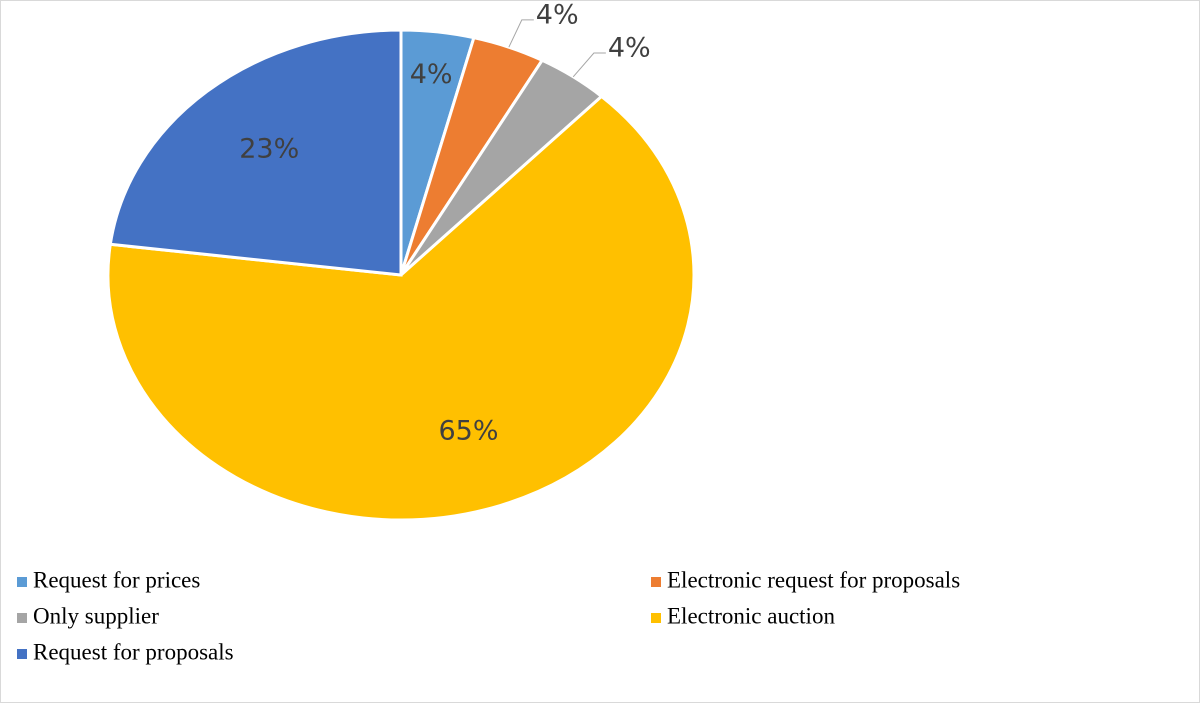  Describe the element at coordinates (751, 615) in the screenshot. I see `legend-label: Electronic auction` at that location.